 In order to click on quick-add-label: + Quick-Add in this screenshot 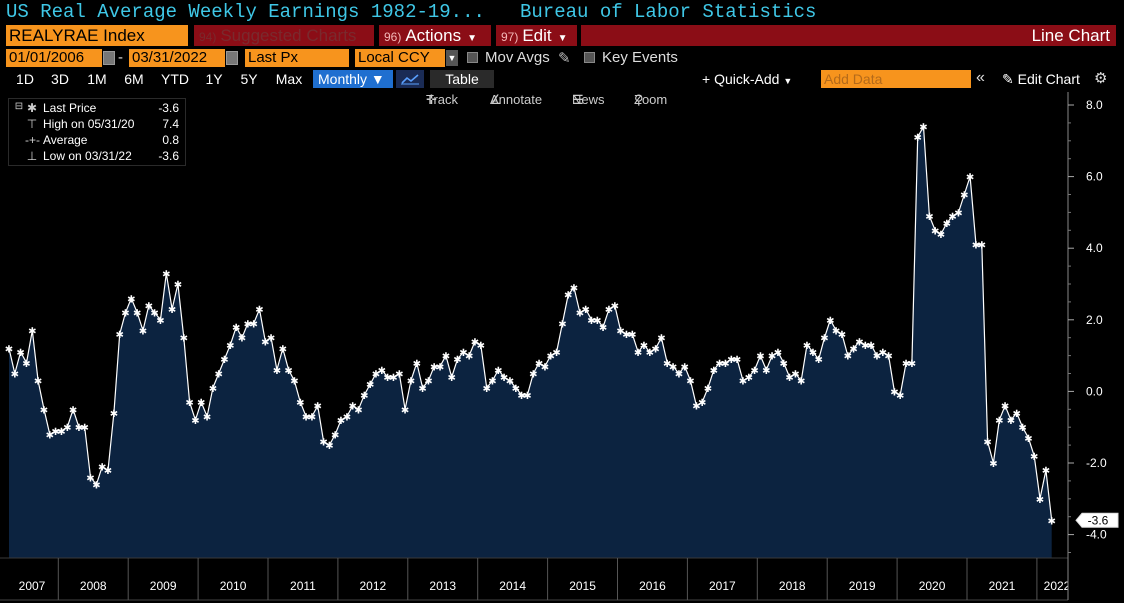, I will do `click(741, 79)`.